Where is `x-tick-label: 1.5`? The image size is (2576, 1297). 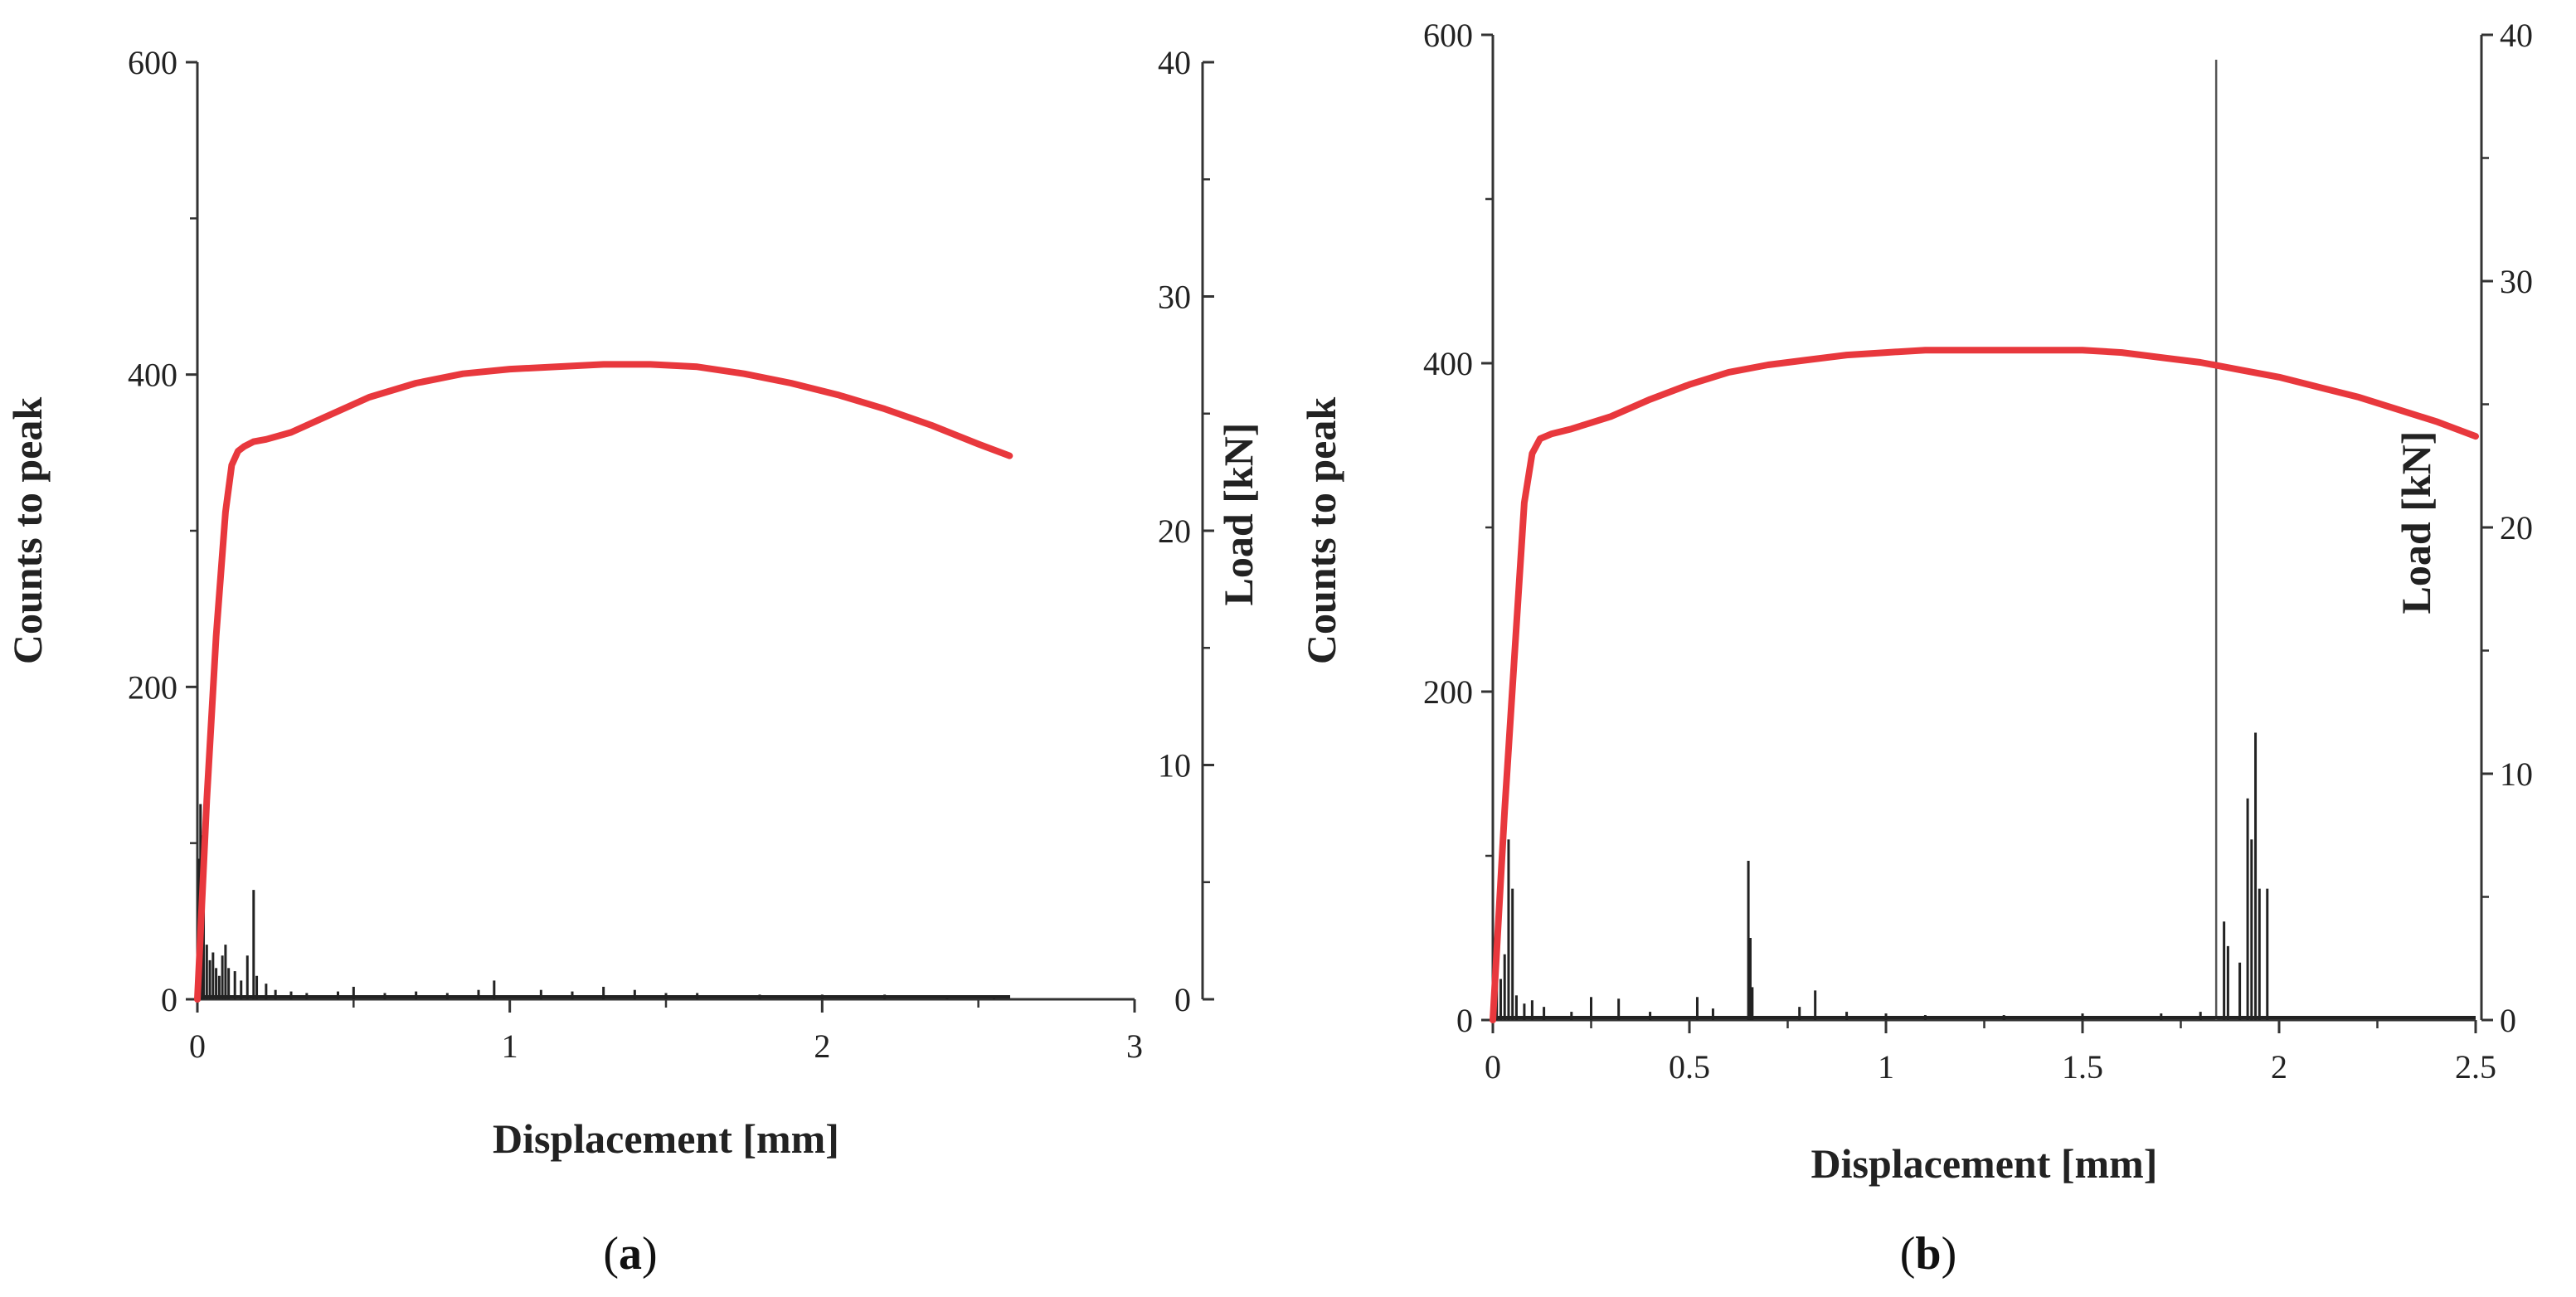 x-tick-label: 1.5 is located at coordinates (2082, 1067).